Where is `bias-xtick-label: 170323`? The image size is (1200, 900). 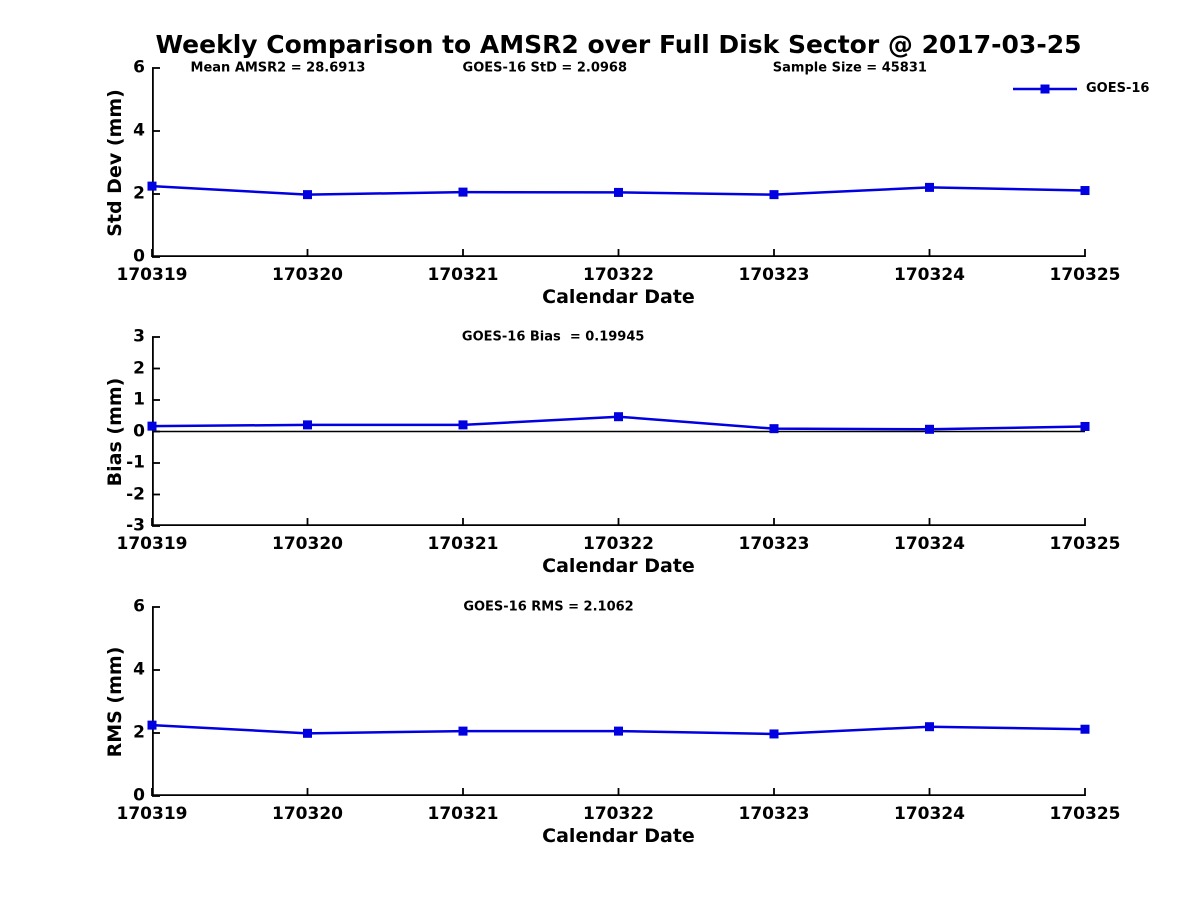
bias-xtick-label: 170323 is located at coordinates (774, 544).